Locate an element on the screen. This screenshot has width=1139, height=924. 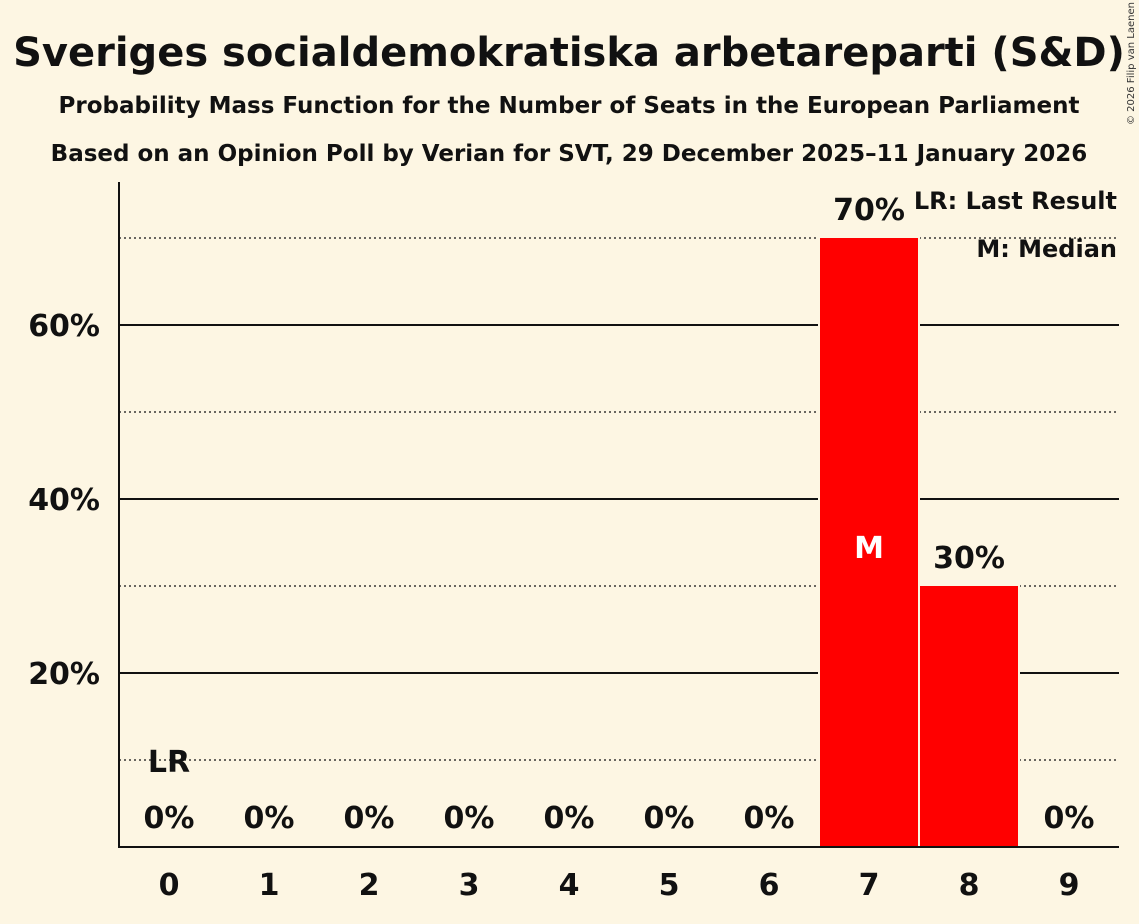
last-result-marker: LR is located at coordinates (169, 762).